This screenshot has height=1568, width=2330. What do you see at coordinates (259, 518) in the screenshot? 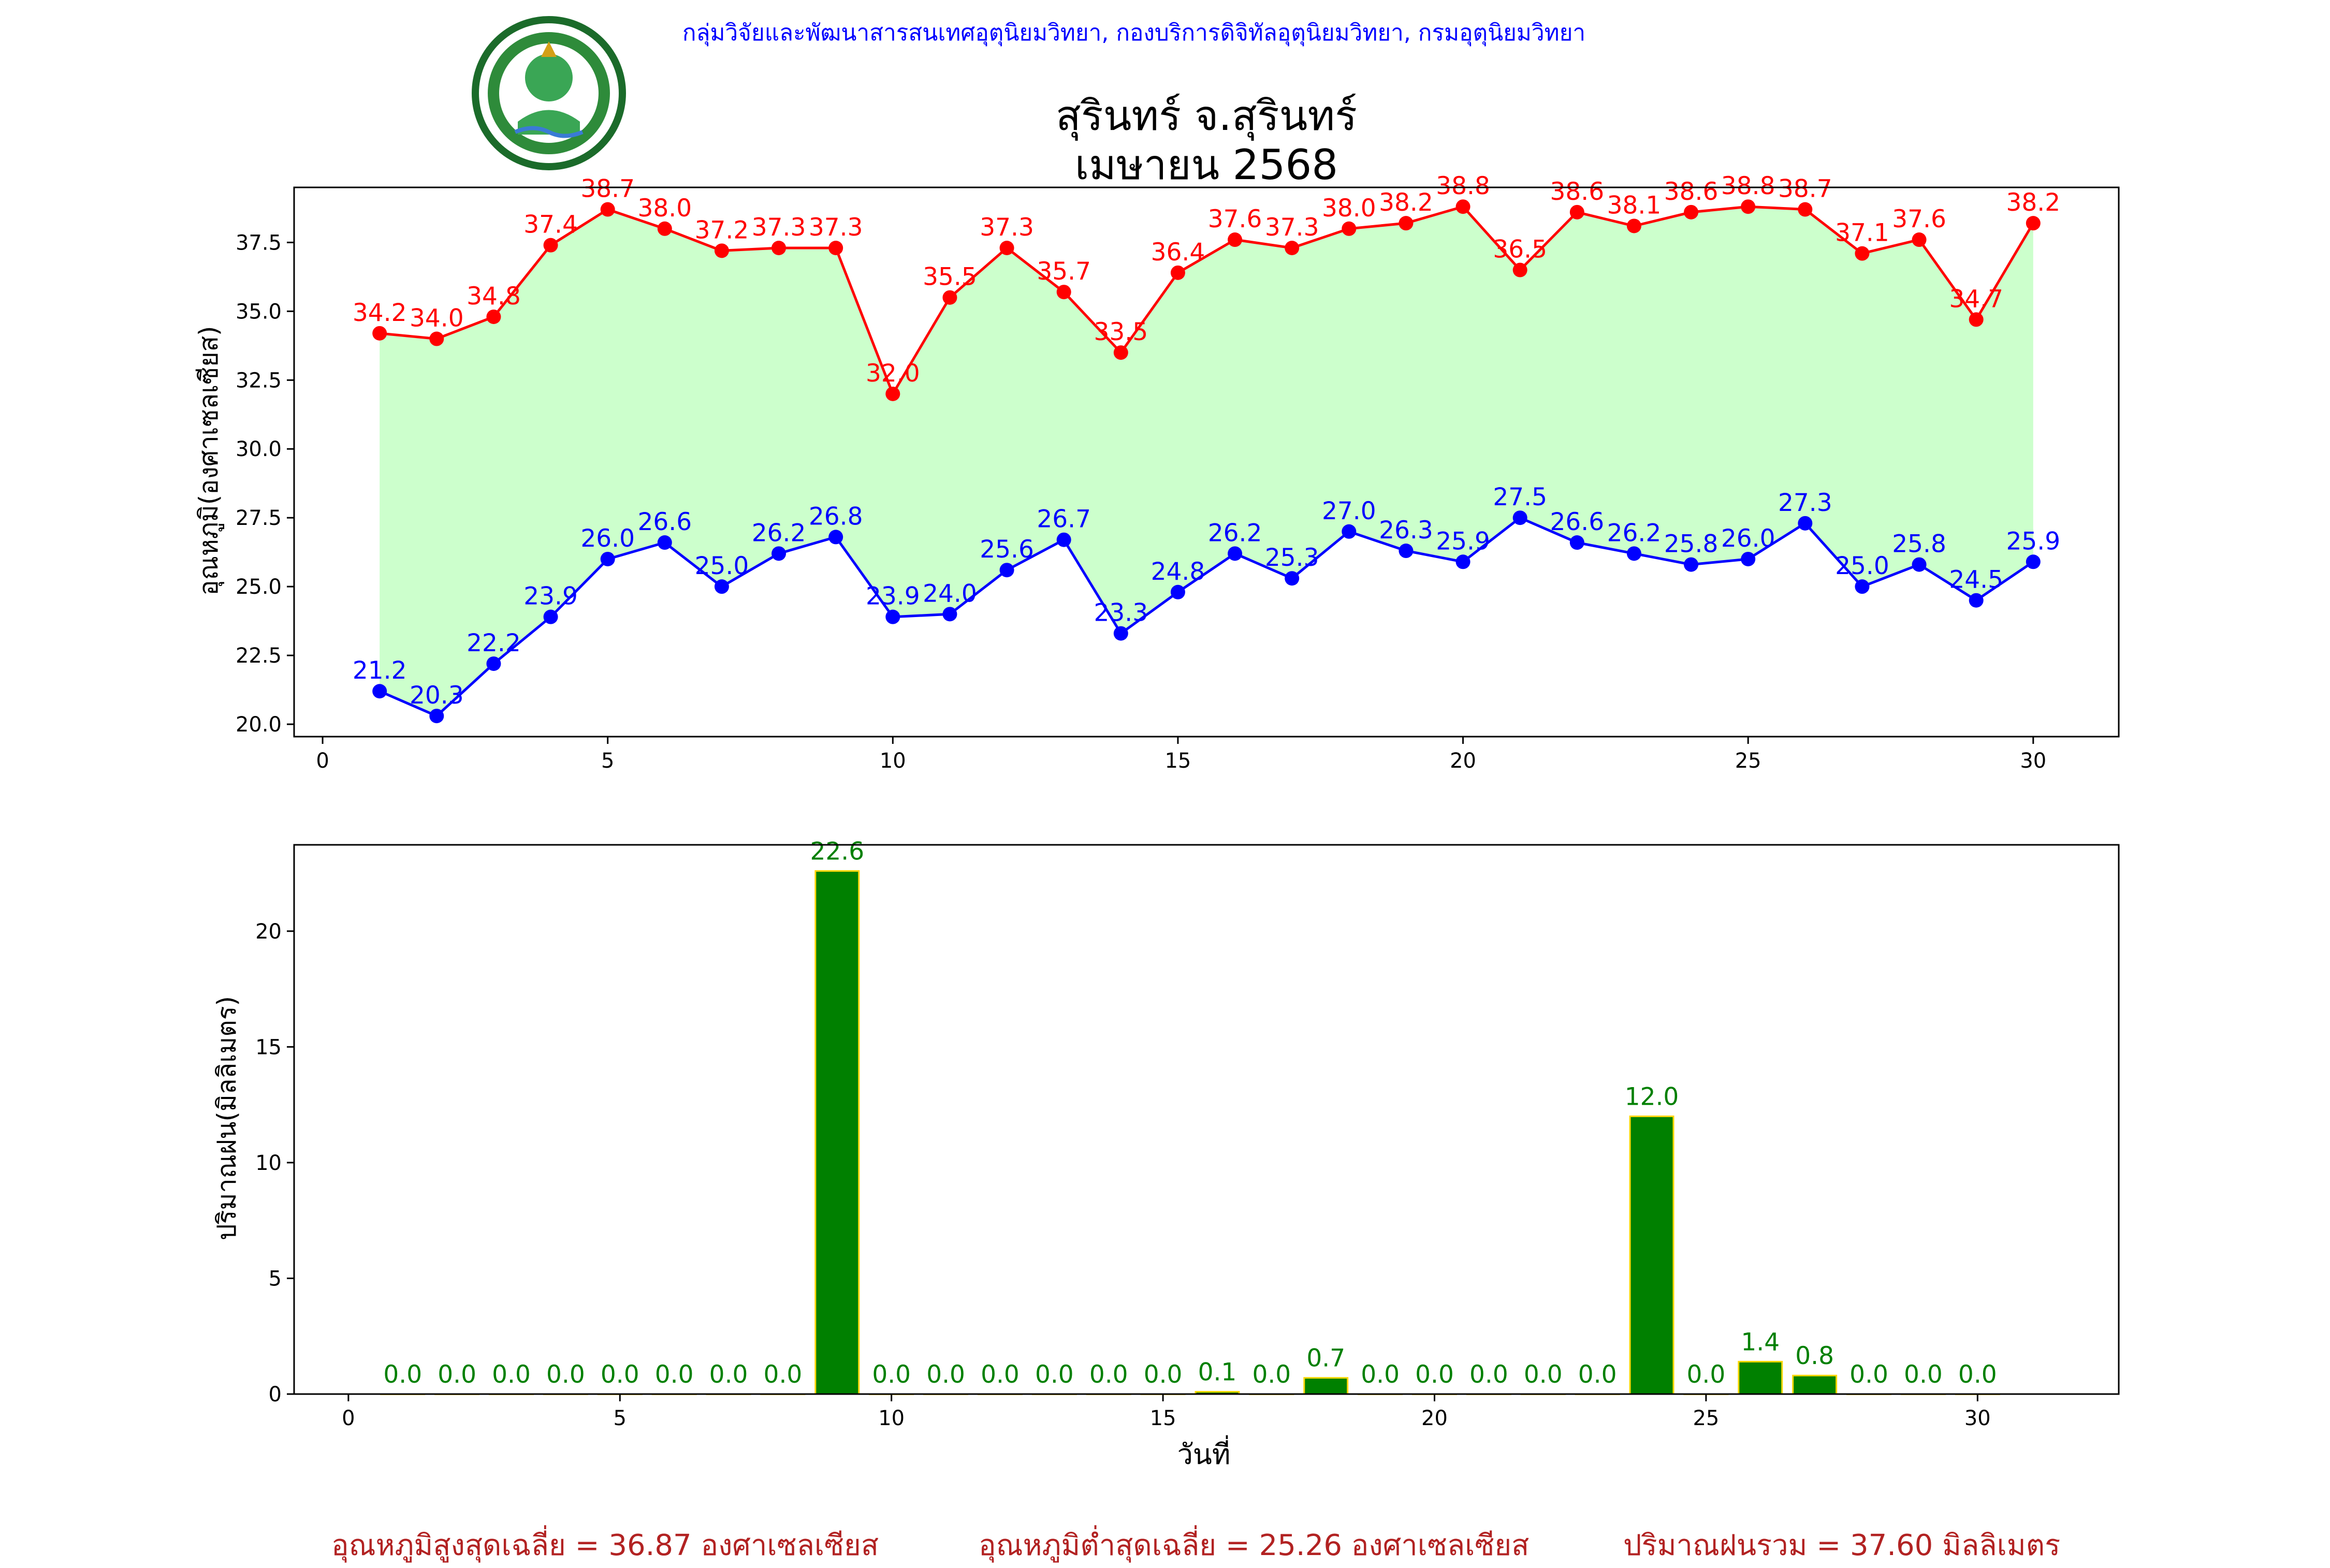
I see `y-tick-label: 27.5` at bounding box center [259, 518].